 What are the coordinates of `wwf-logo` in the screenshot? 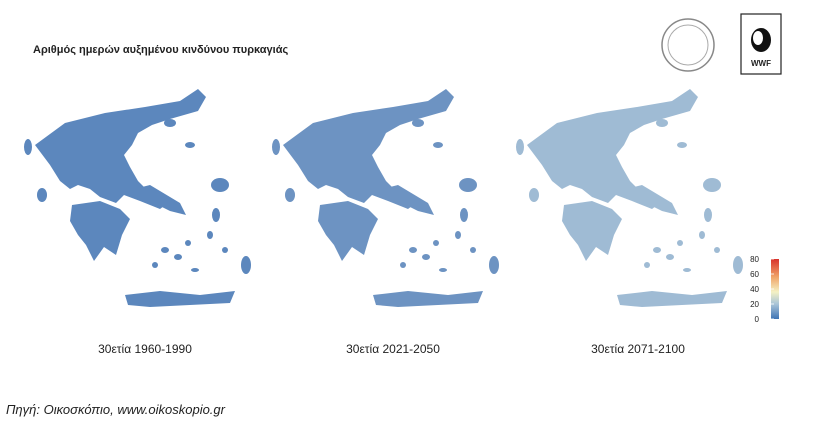 It's located at (761, 44).